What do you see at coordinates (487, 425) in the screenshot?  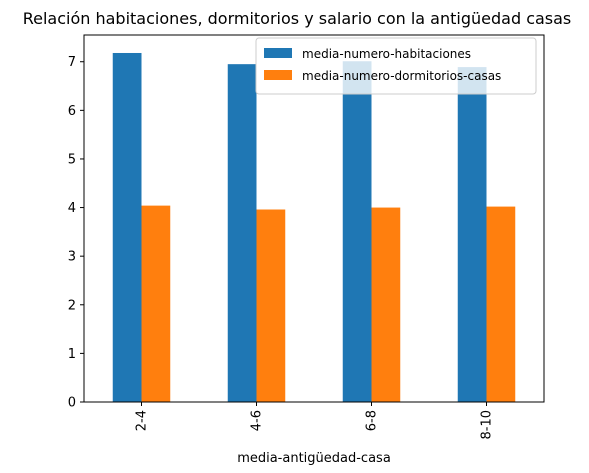 I see `x-tick-label: 8-10` at bounding box center [487, 425].